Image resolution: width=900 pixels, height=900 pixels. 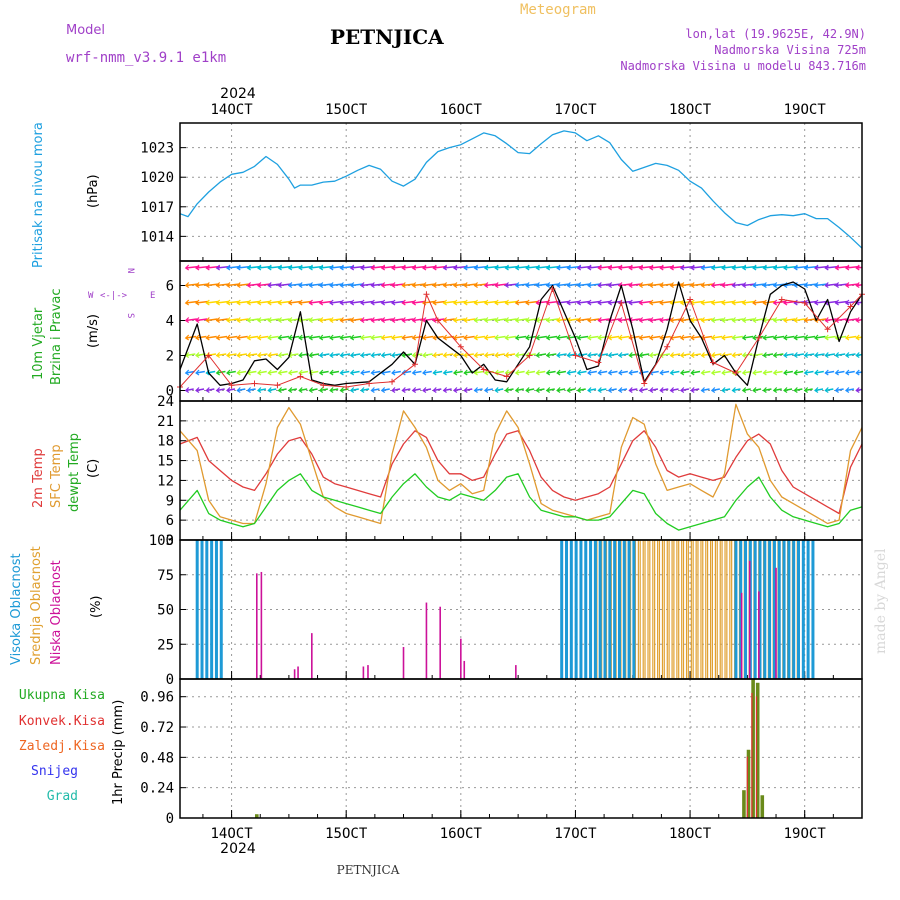 What do you see at coordinates (346, 110) in the screenshot?
I see `x-tick-label-top: 15OCT` at bounding box center [346, 110].